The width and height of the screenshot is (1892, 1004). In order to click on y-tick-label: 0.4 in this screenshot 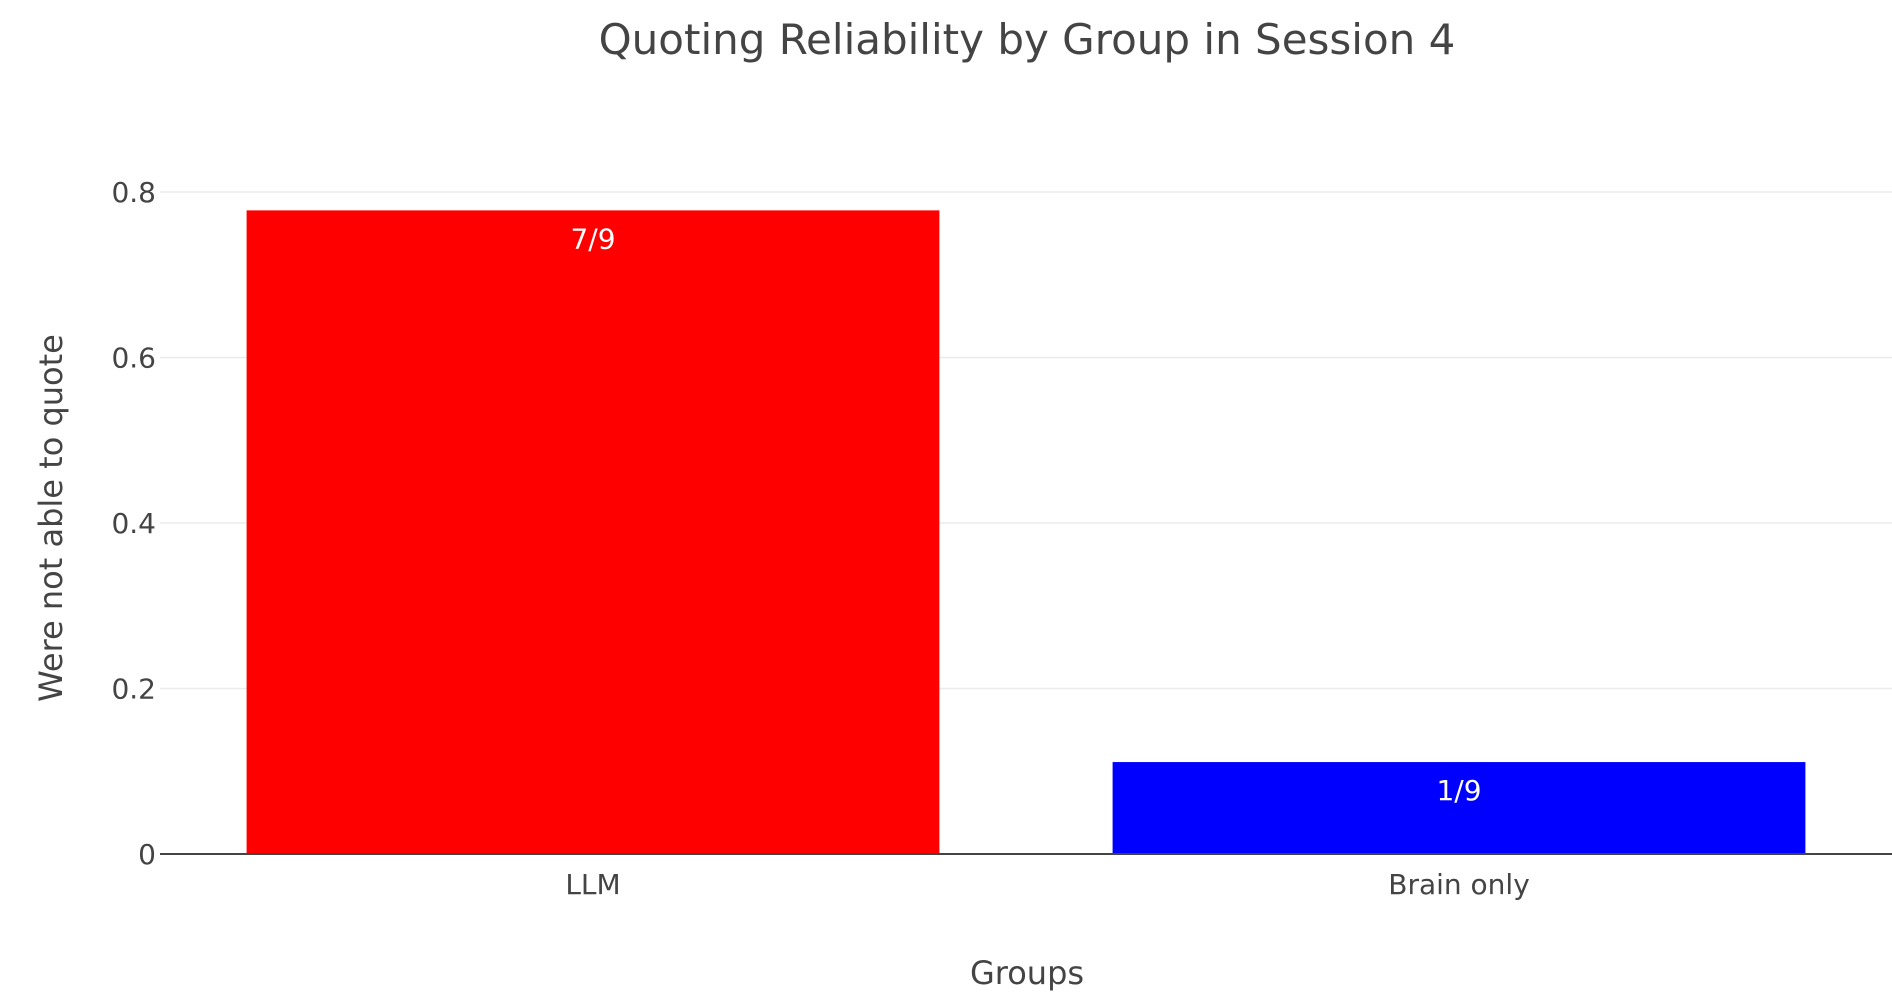, I will do `click(133, 523)`.